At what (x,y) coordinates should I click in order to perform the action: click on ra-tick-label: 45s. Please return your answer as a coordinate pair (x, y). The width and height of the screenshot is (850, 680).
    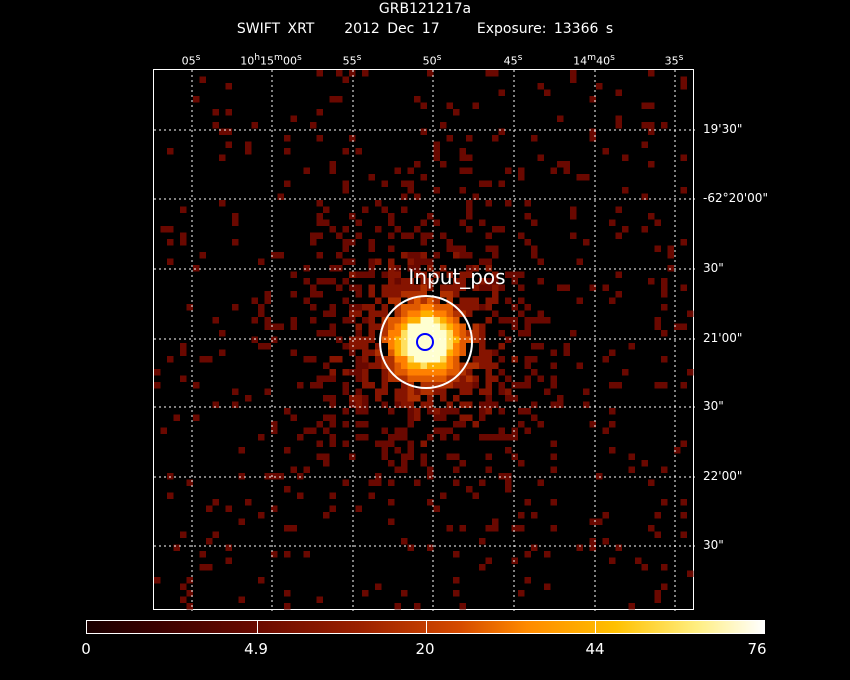
    Looking at the image, I should click on (513, 60).